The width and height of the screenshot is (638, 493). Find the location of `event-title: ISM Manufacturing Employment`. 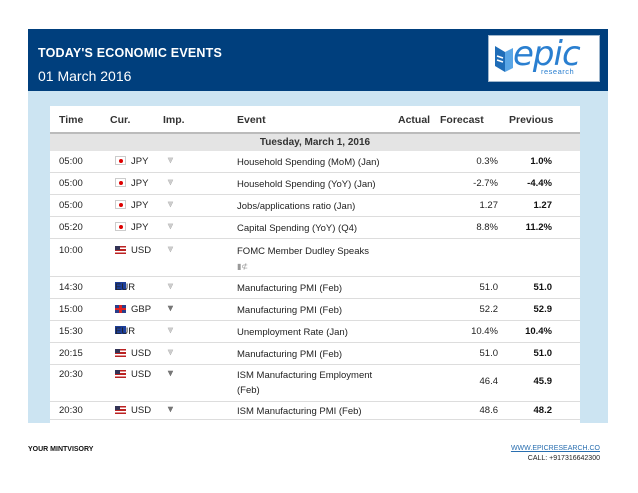

event-title: ISM Manufacturing Employment is located at coordinates (305, 375).